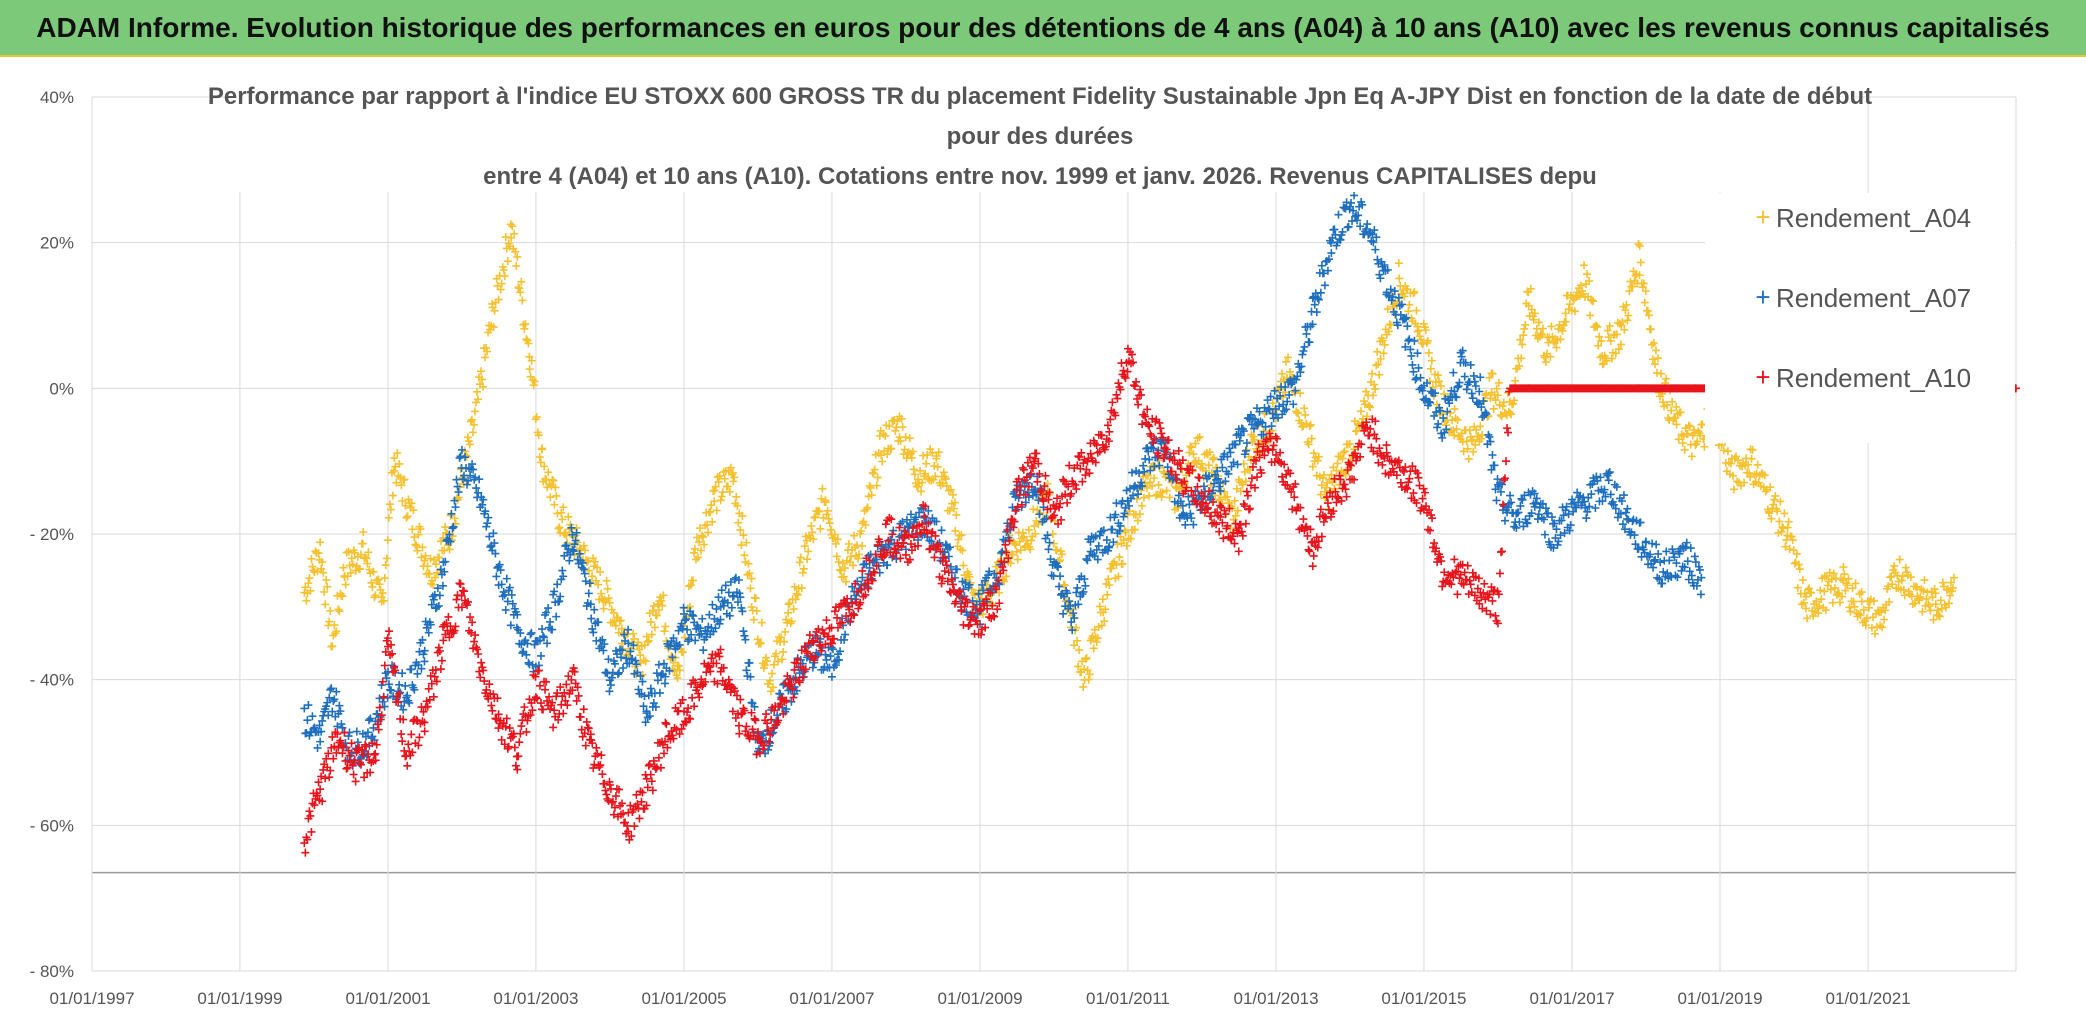 This screenshot has height=1031, width=2086. What do you see at coordinates (52, 680) in the screenshot?
I see `y-tick-label: - 40%` at bounding box center [52, 680].